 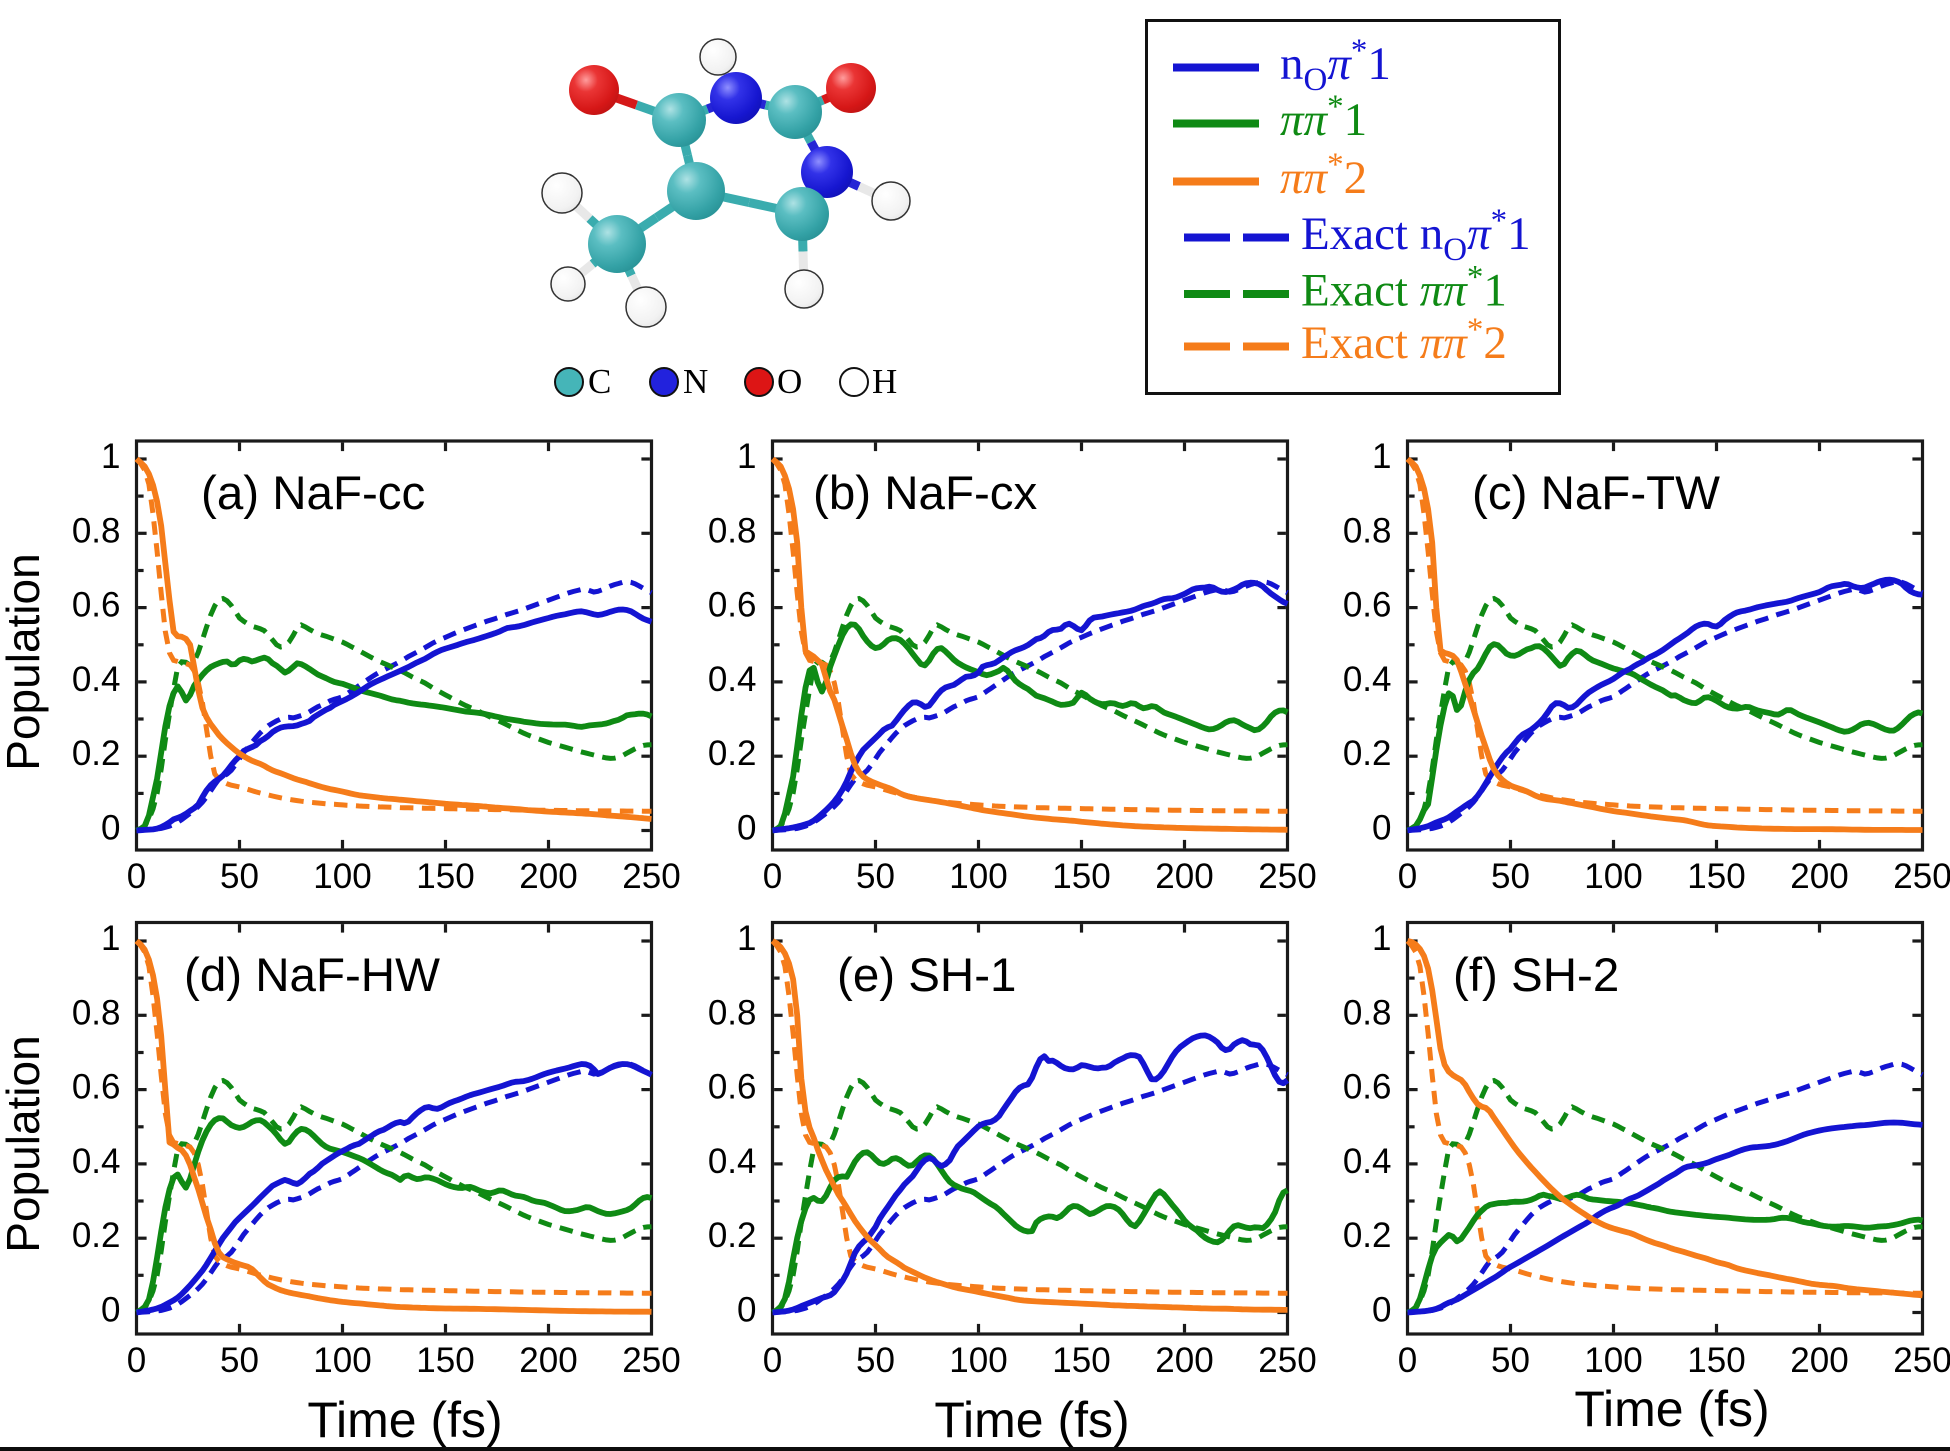 I want to click on svg-text: N, so click(x=695, y=381).